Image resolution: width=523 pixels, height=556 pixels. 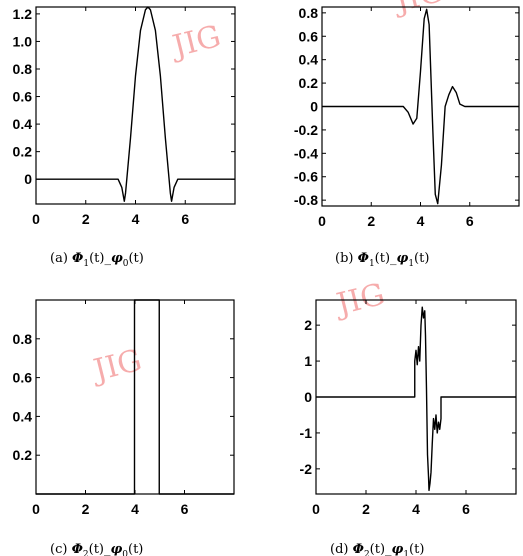 What do you see at coordinates (61, 549) in the screenshot?
I see `caption-part: (c)` at bounding box center [61, 549].